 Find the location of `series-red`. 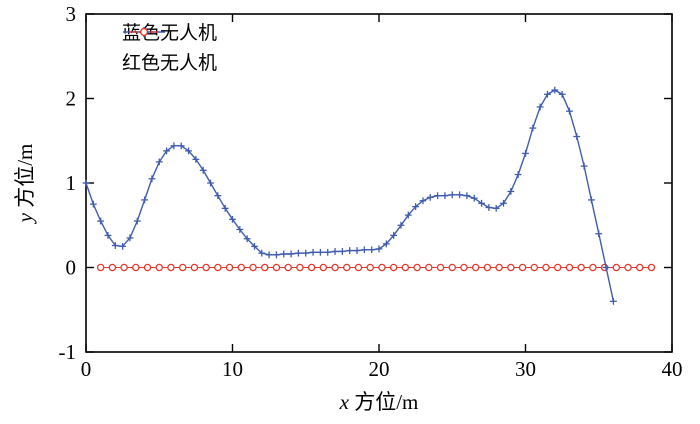

series-red is located at coordinates (376, 267).